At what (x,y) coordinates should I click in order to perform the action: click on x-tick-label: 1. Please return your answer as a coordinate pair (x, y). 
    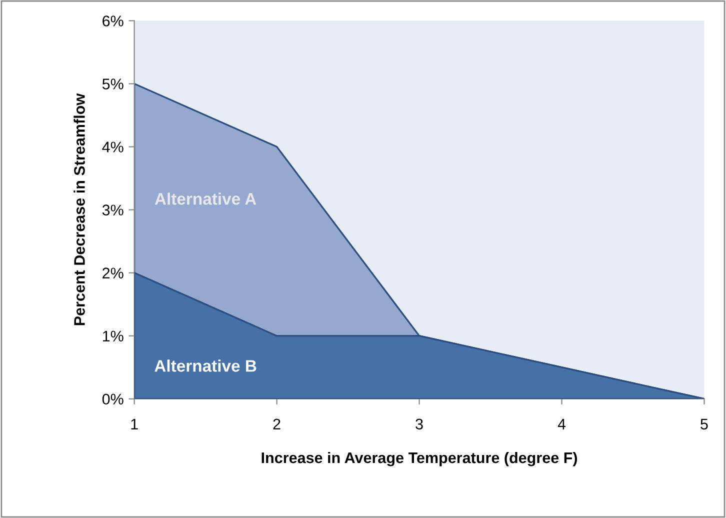
    Looking at the image, I should click on (134, 424).